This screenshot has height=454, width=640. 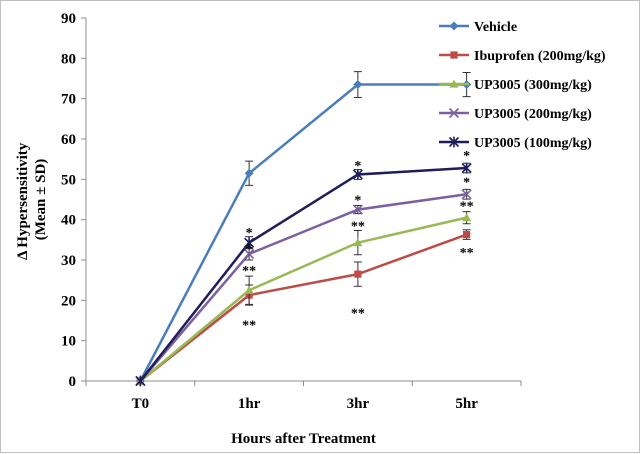 I want to click on y-tick-label: 60, so click(x=68, y=140).